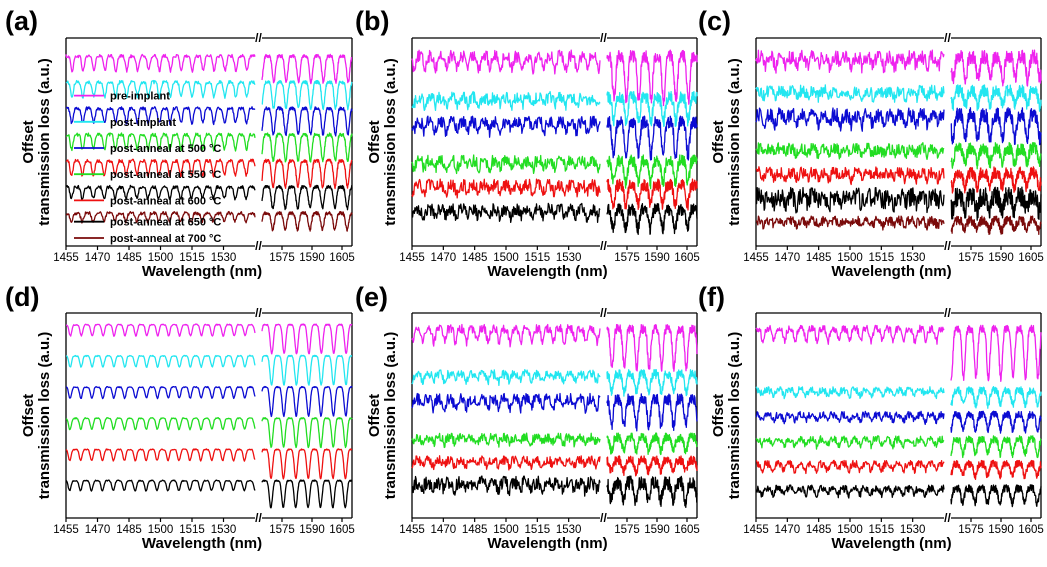 This screenshot has height=567, width=1047. What do you see at coordinates (307, 221) in the screenshot?
I see `series-line-post-anneal-at-700-c-right` at bounding box center [307, 221].